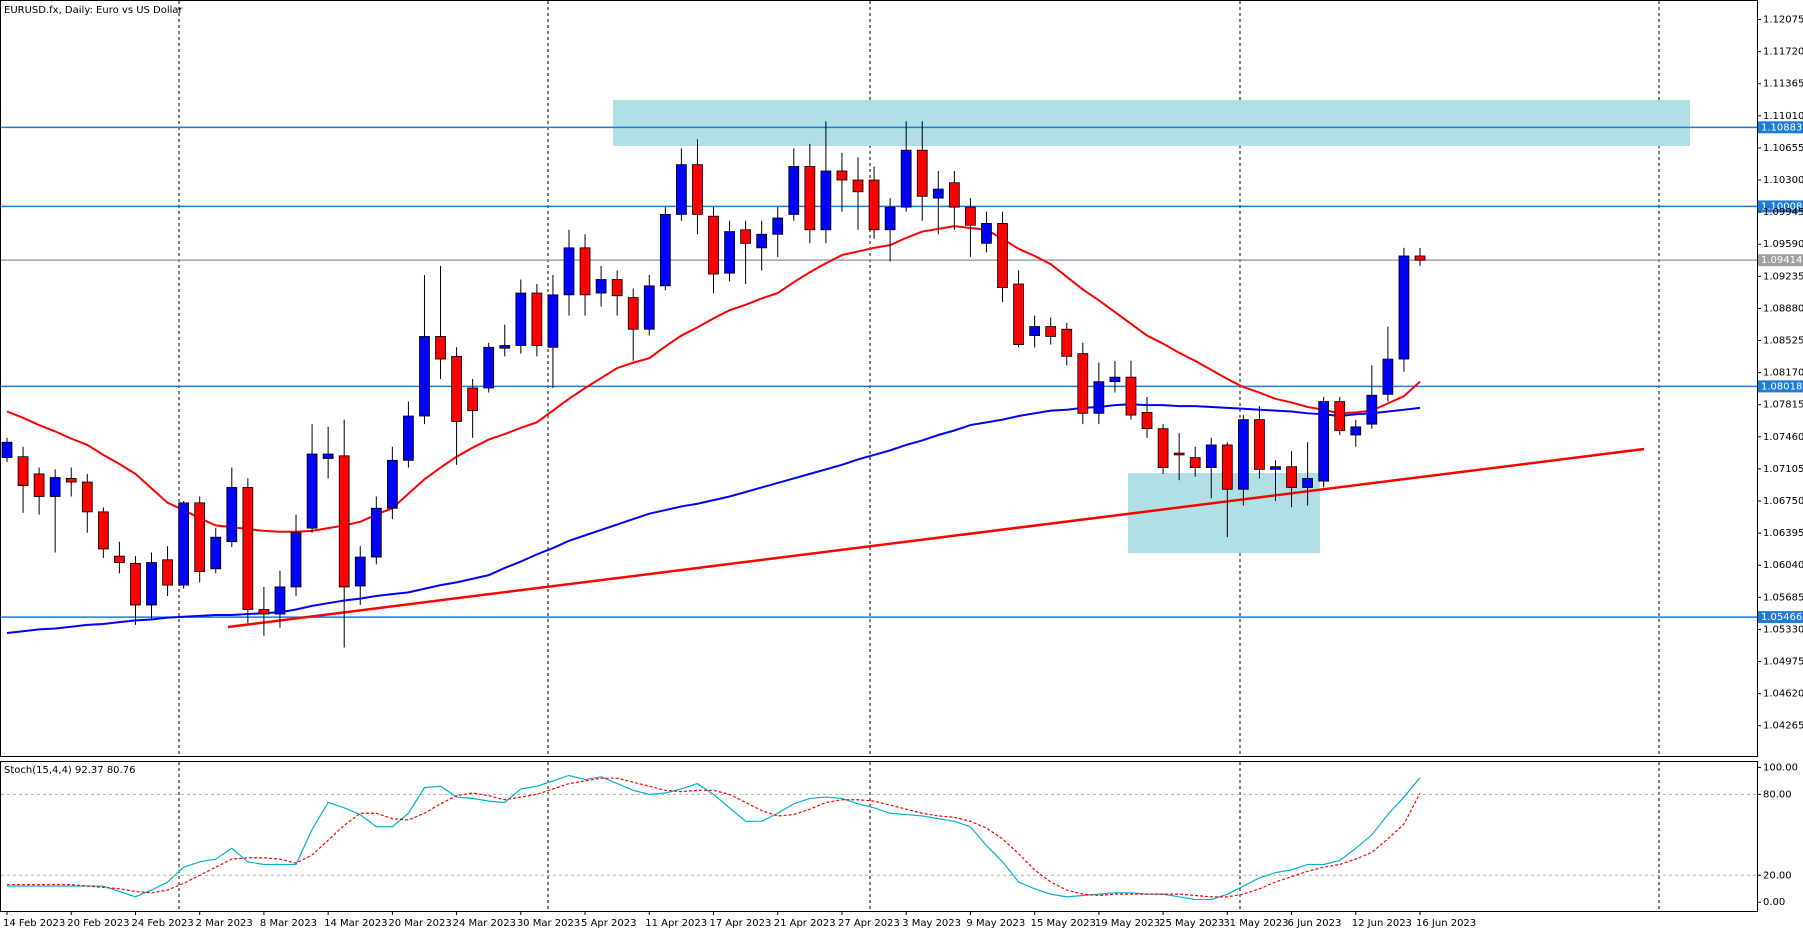 Image resolution: width=1803 pixels, height=934 pixels. What do you see at coordinates (419, 923) in the screenshot?
I see `x-tick-label: 20 Mar 2023` at bounding box center [419, 923].